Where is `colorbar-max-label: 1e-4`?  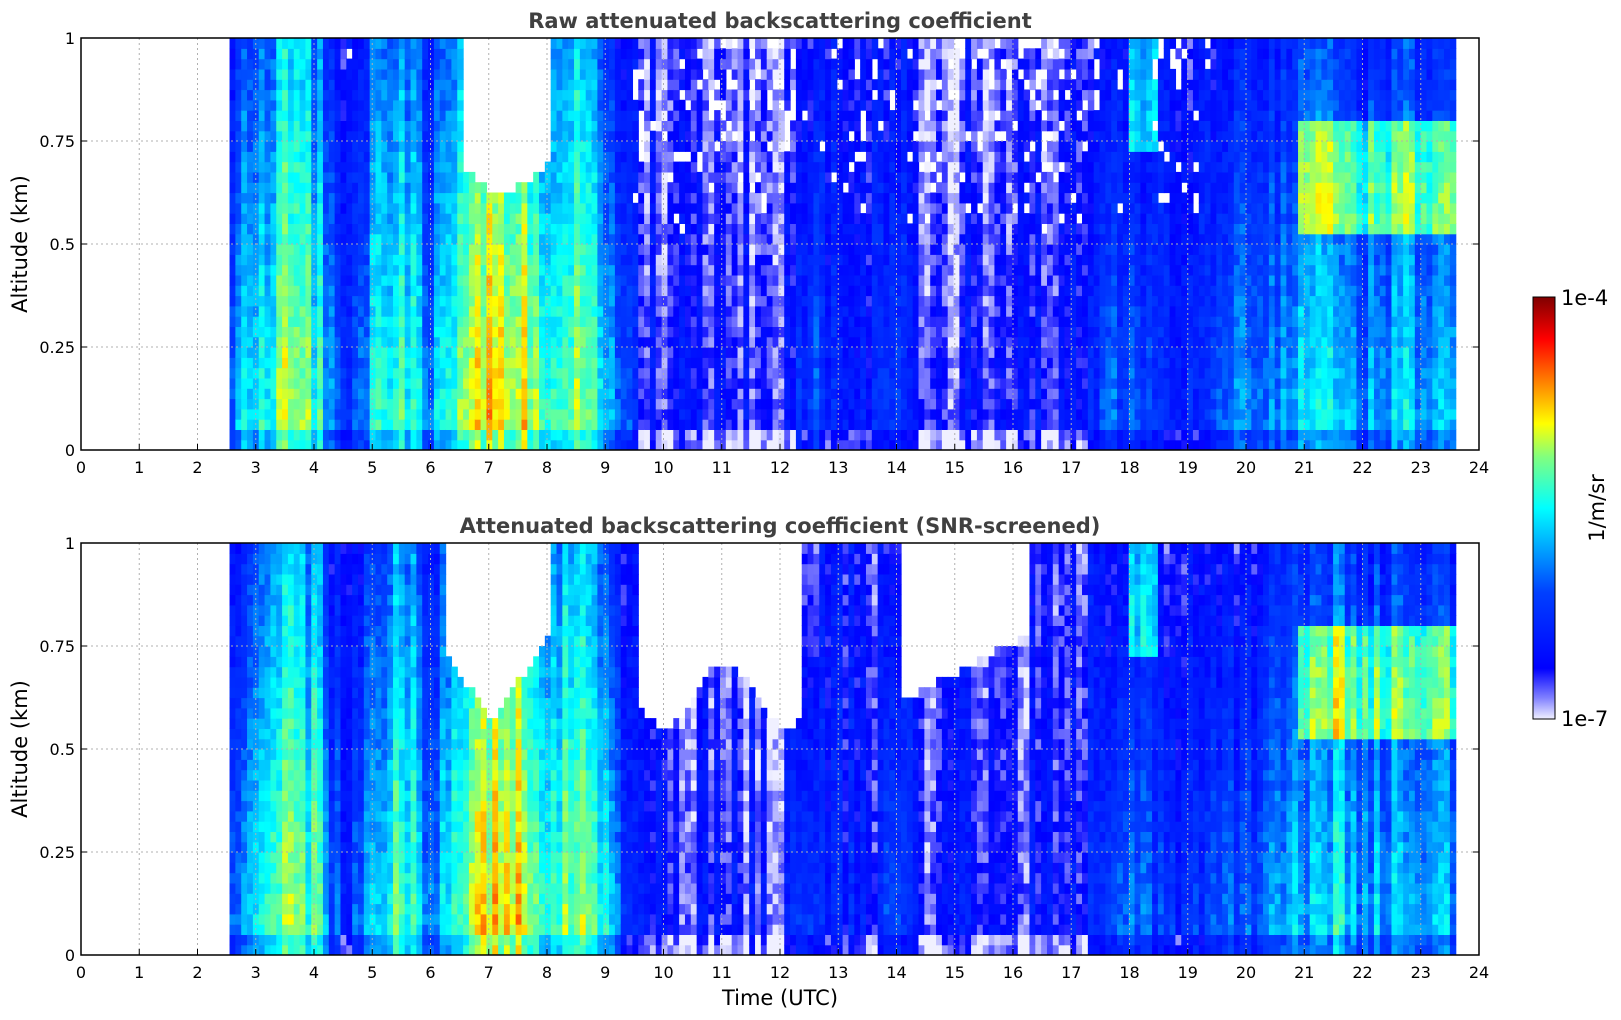 colorbar-max-label: 1e-4 is located at coordinates (1584, 298).